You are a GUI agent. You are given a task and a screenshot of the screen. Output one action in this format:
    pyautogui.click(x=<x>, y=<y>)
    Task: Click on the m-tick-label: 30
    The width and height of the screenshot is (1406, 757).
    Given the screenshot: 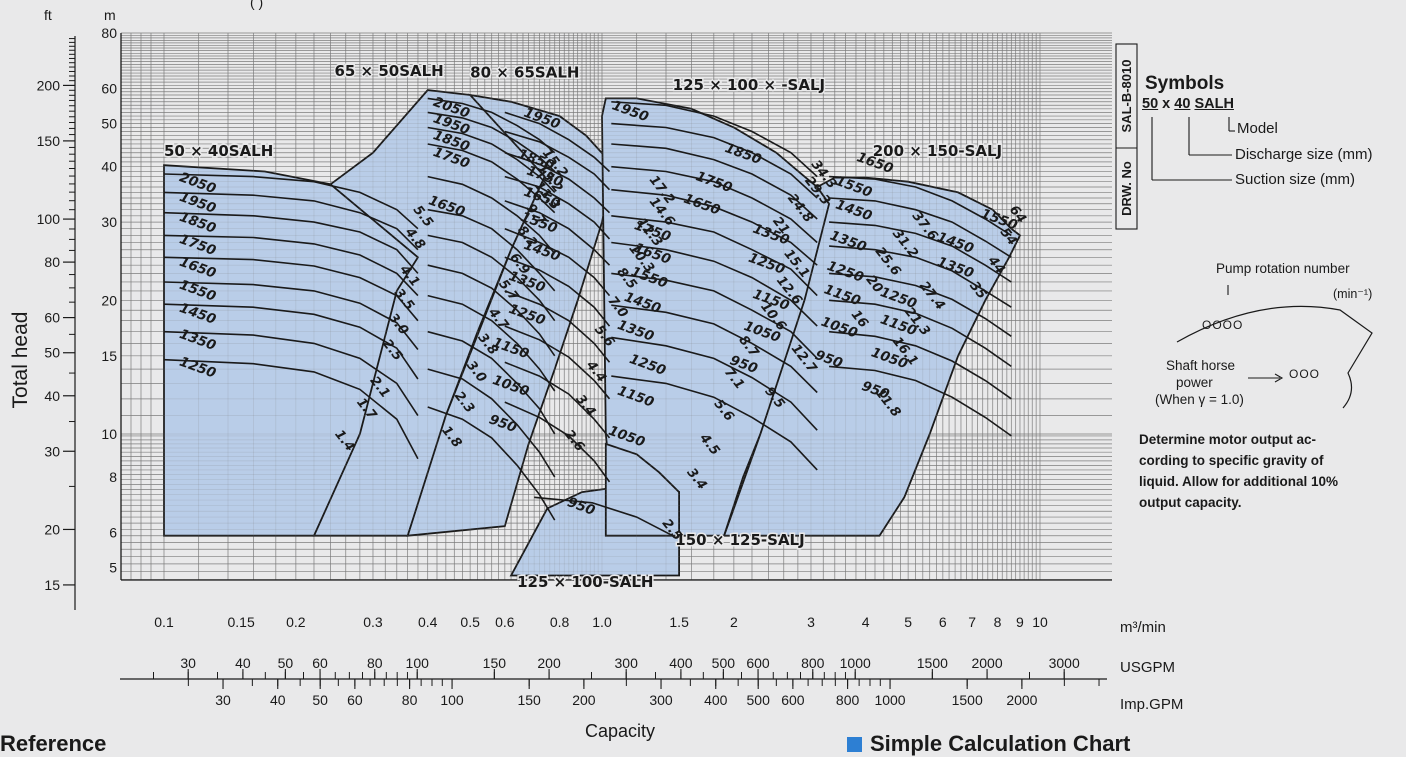 What is the action you would take?
    pyautogui.click(x=109, y=222)
    